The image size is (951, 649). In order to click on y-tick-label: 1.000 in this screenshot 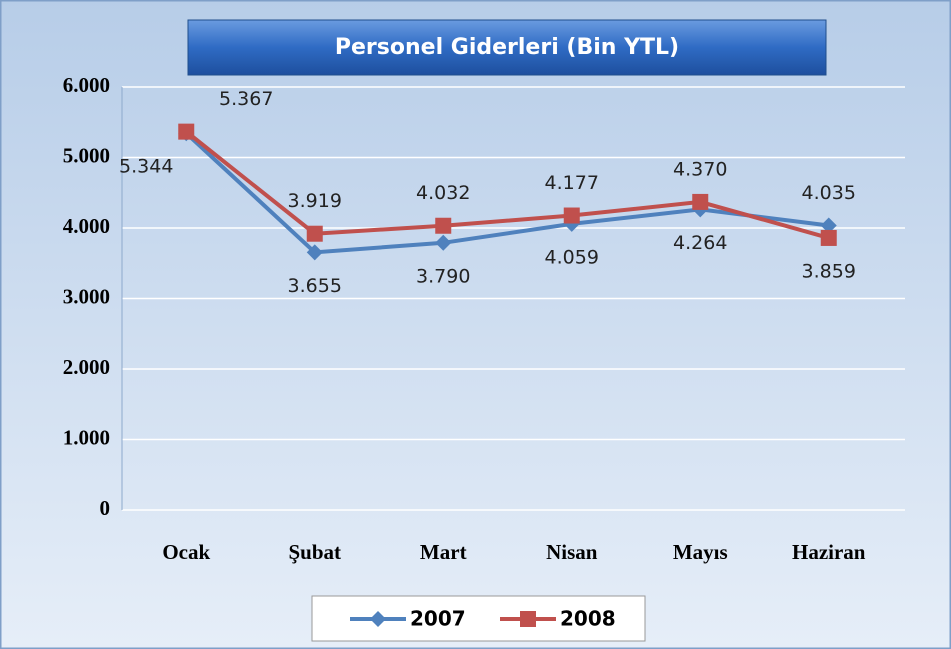, I will do `click(86, 437)`.